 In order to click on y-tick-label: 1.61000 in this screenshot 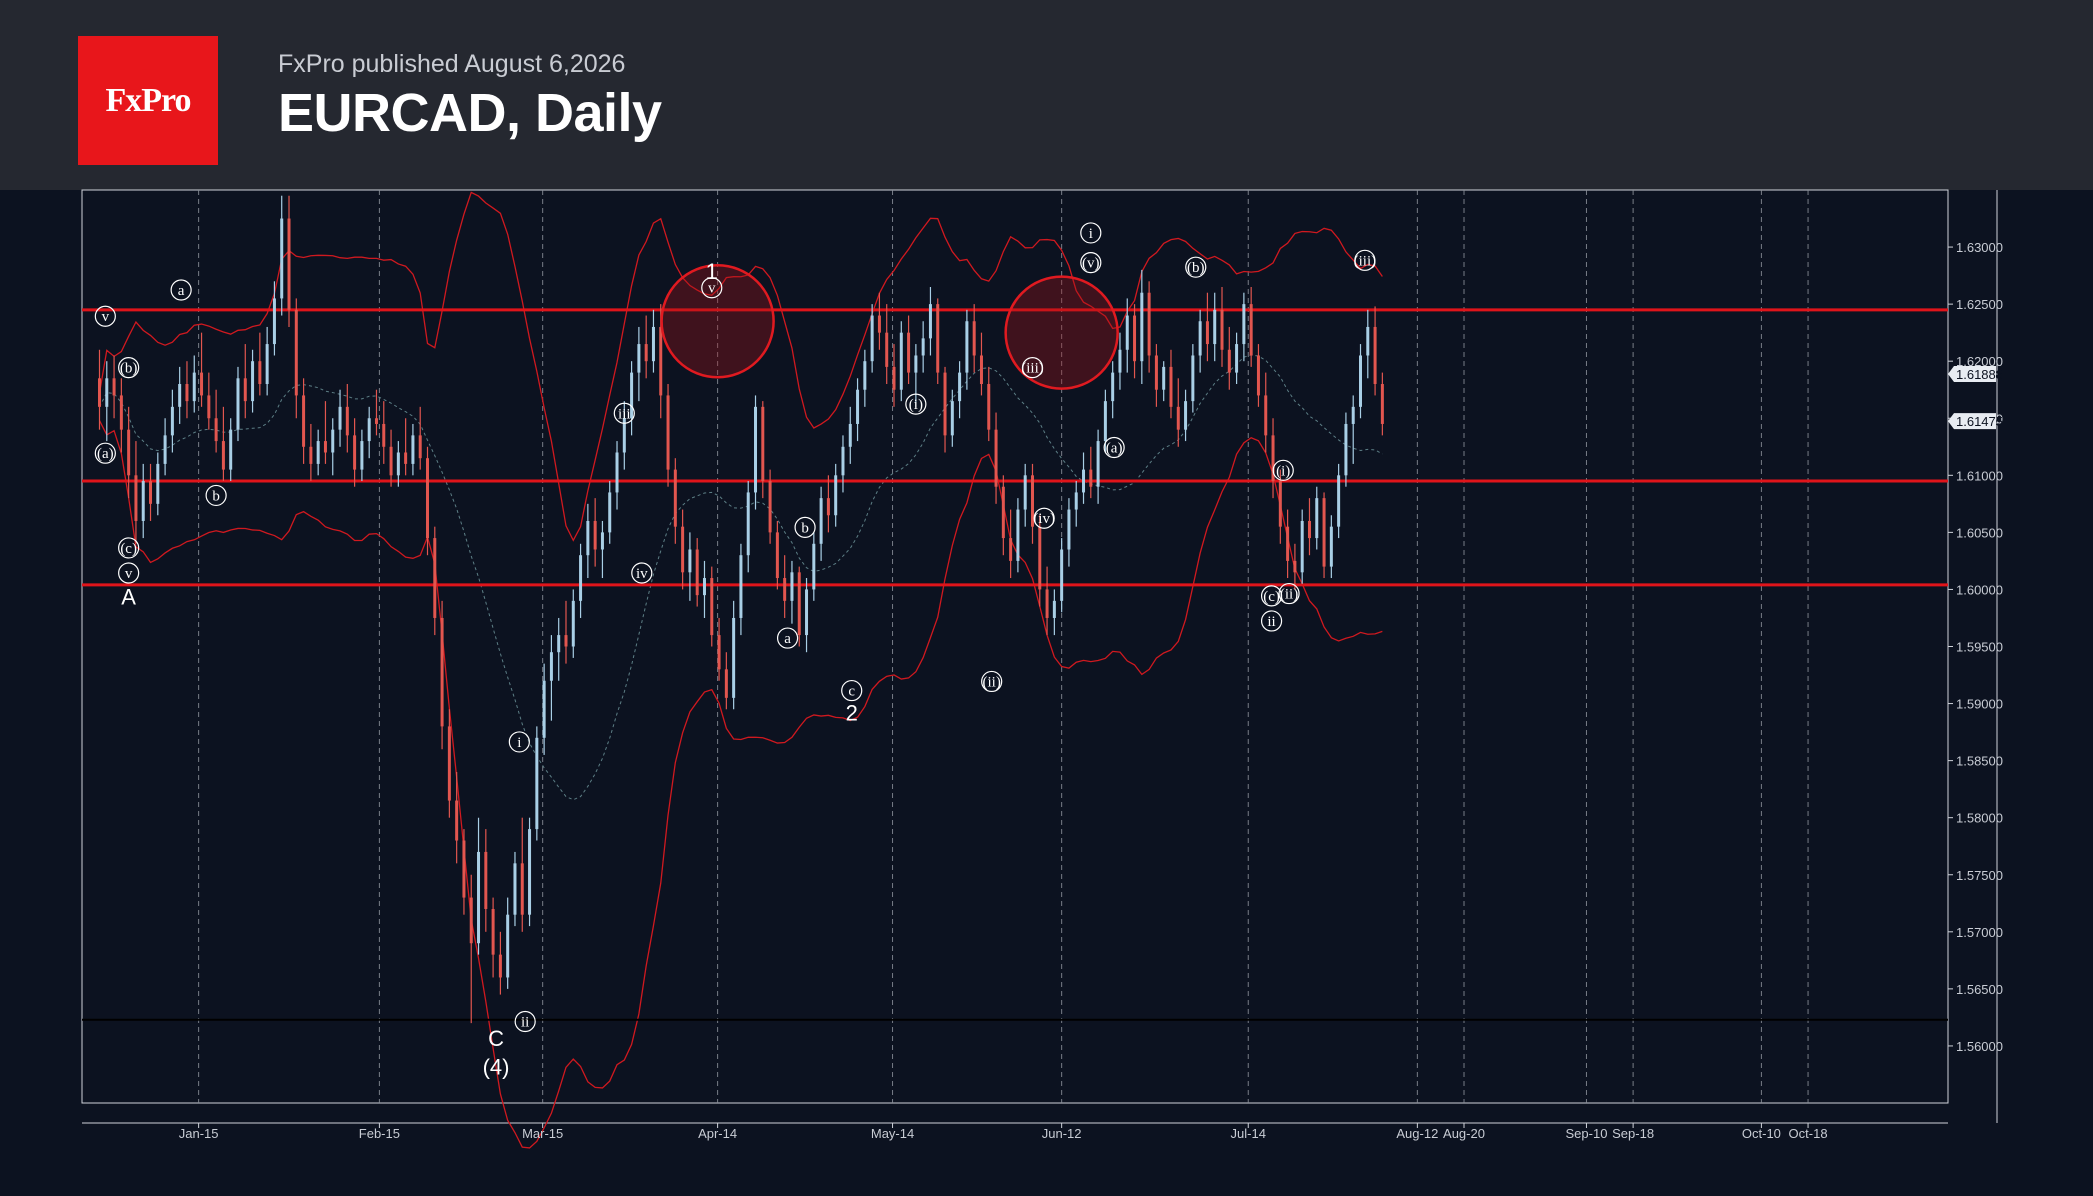, I will do `click(1979, 475)`.